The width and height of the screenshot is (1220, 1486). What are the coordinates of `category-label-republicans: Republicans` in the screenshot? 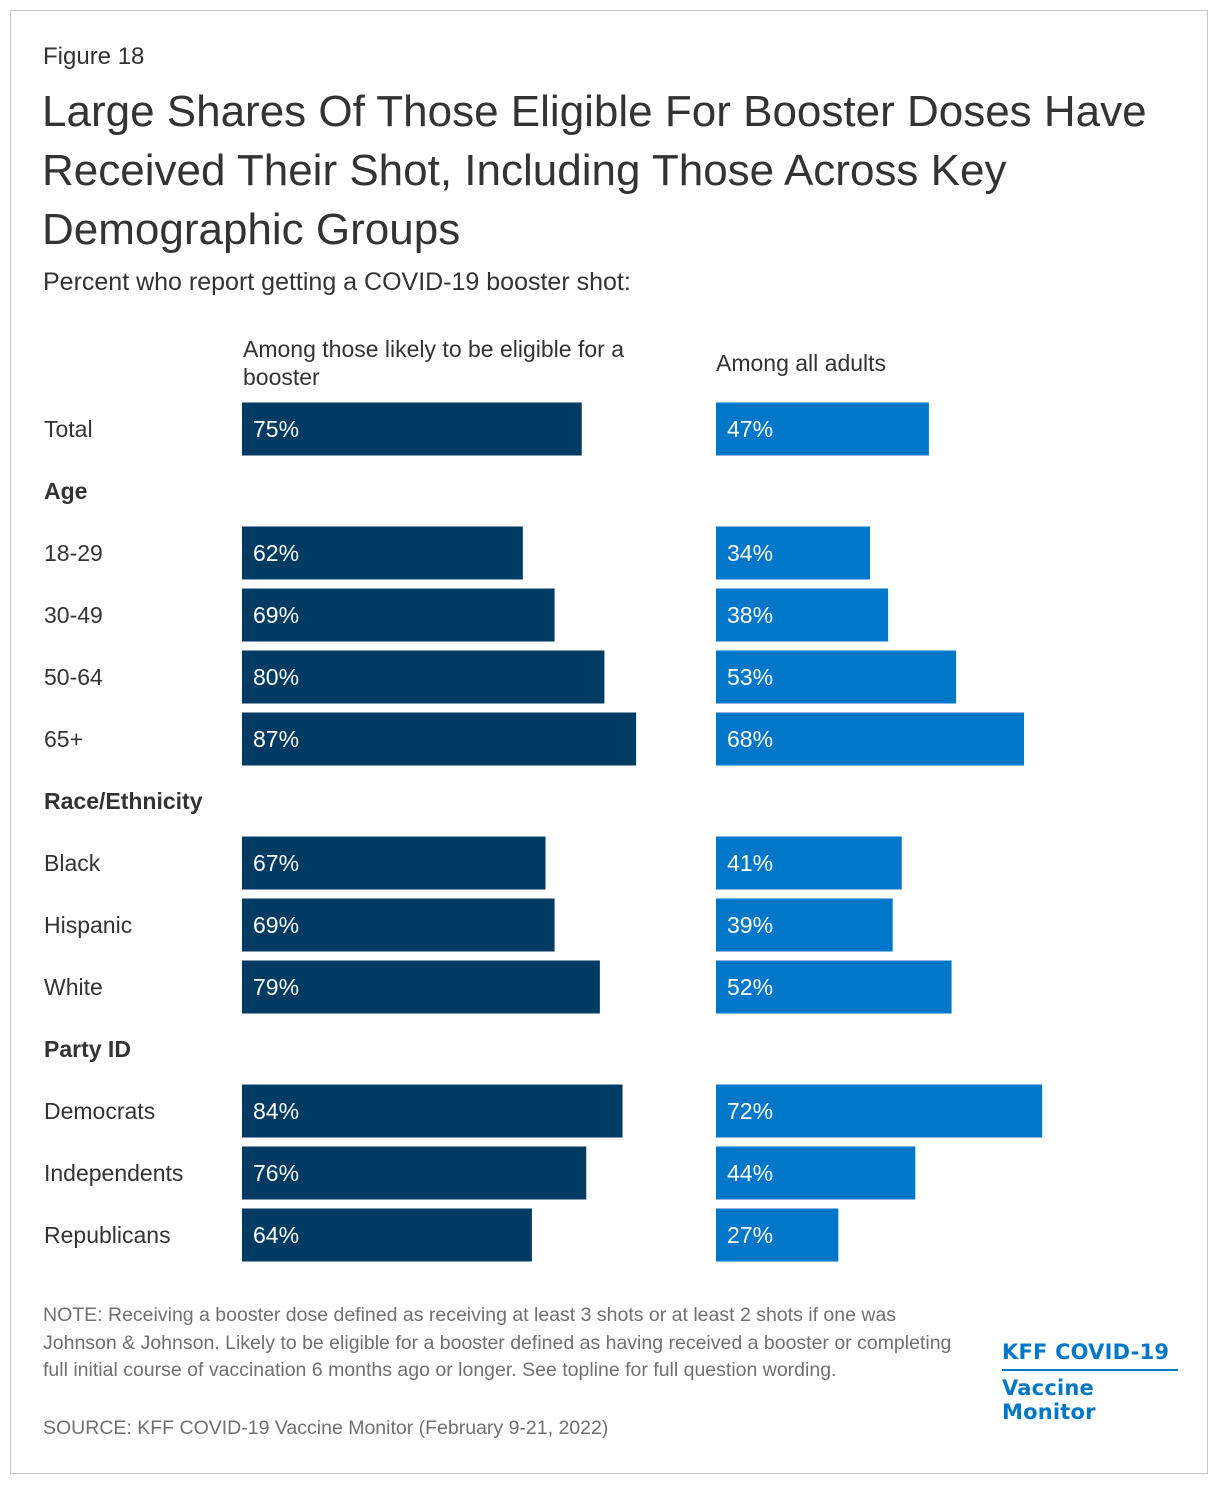 It's located at (107, 1235).